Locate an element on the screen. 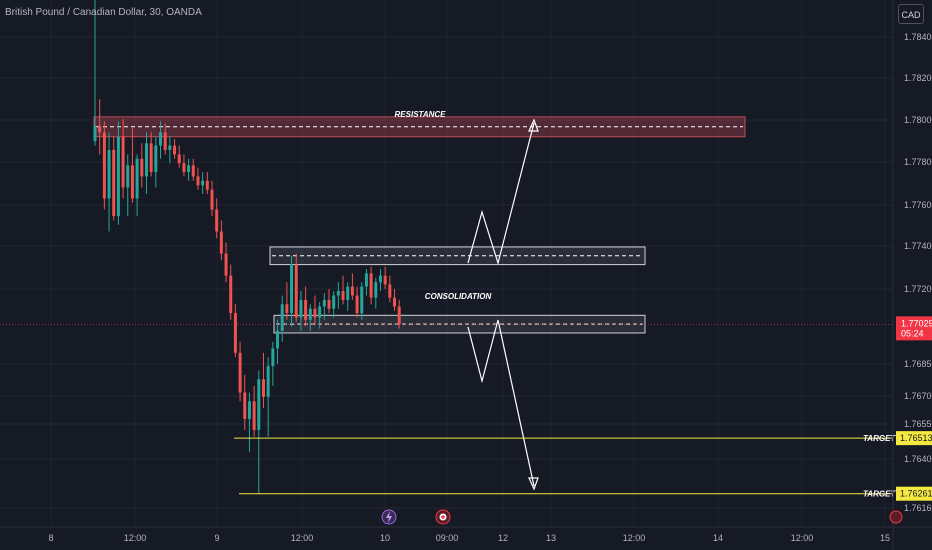 This screenshot has height=550, width=932. target-label-1: TARGET 1 is located at coordinates (883, 438).